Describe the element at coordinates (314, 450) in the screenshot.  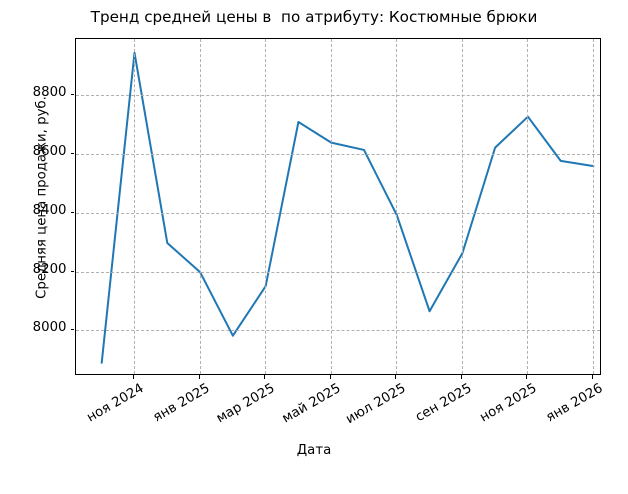
I see `x-axis-label: Дата` at that location.